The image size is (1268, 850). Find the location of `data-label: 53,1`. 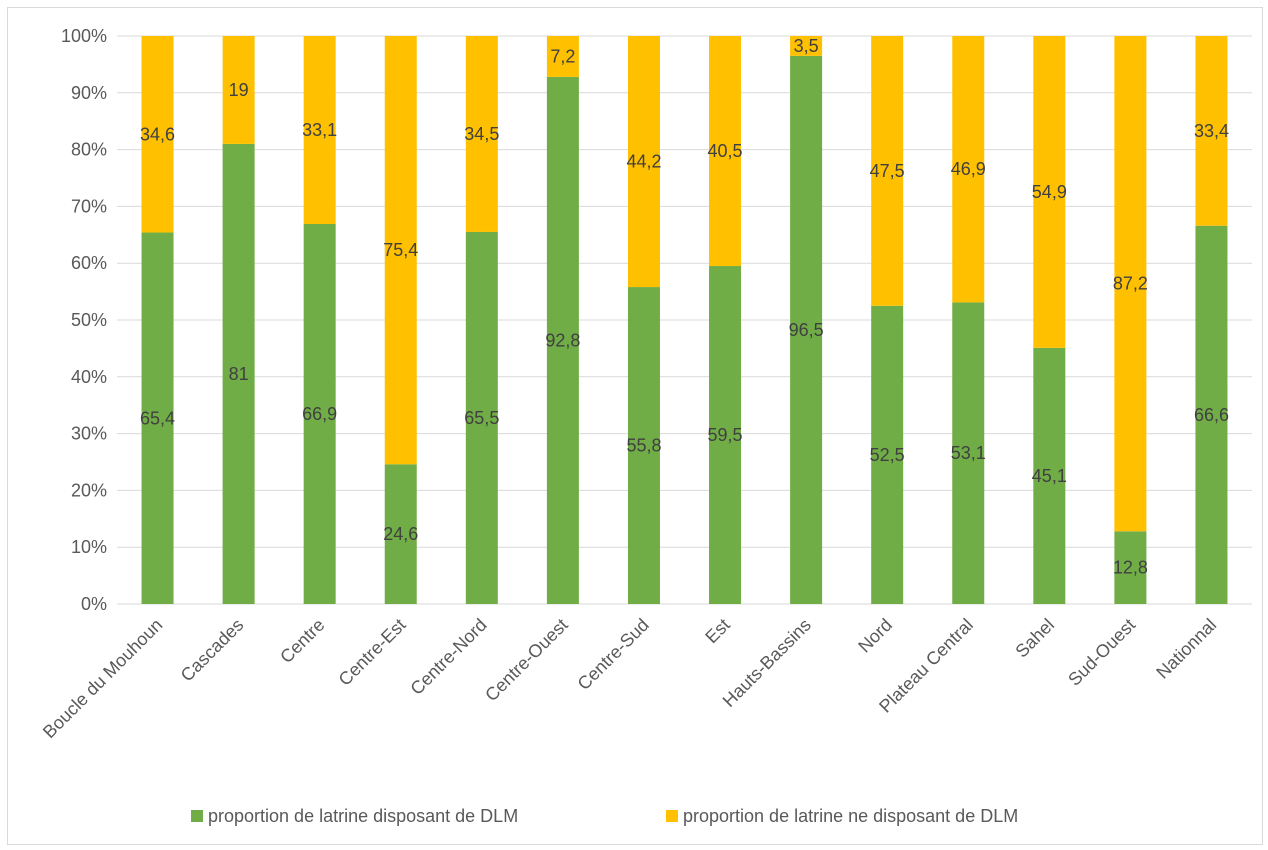

data-label: 53,1 is located at coordinates (968, 453).